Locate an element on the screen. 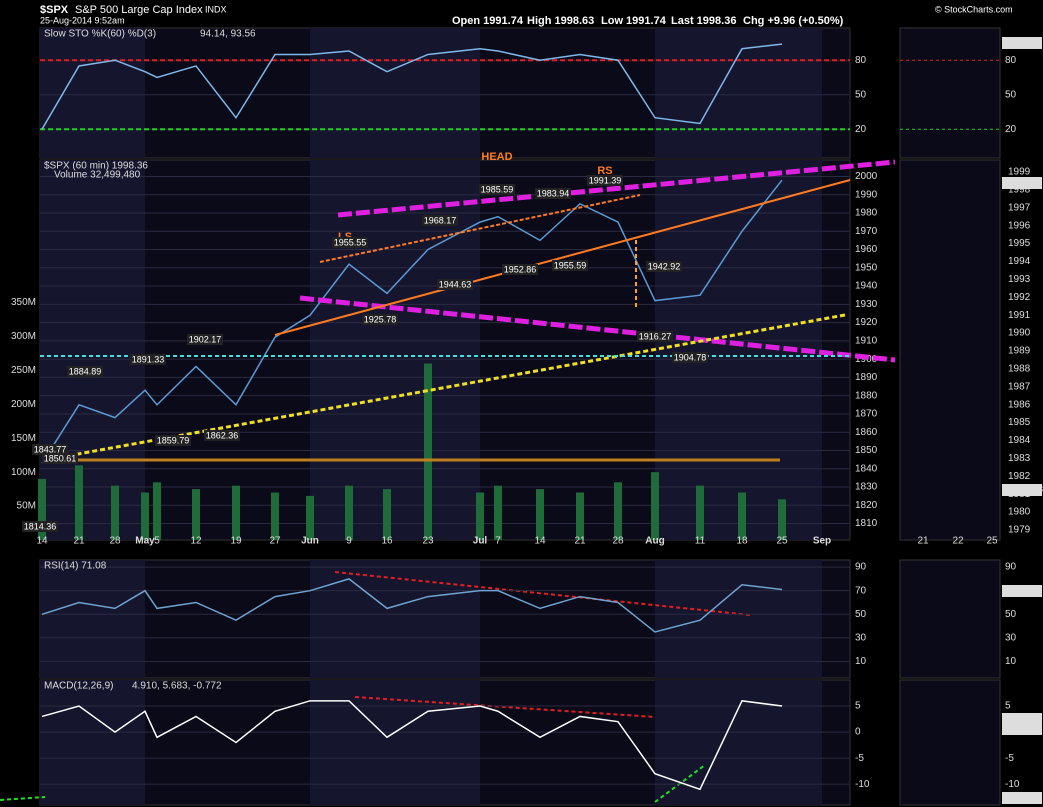  mini-y-tick-label: 1997 is located at coordinates (1019, 207).